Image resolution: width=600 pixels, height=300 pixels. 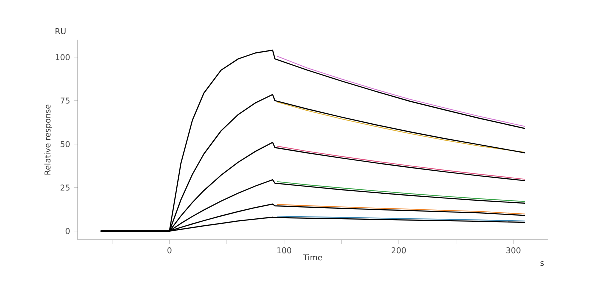 What do you see at coordinates (61, 31) in the screenshot?
I see `text: RU` at bounding box center [61, 31].